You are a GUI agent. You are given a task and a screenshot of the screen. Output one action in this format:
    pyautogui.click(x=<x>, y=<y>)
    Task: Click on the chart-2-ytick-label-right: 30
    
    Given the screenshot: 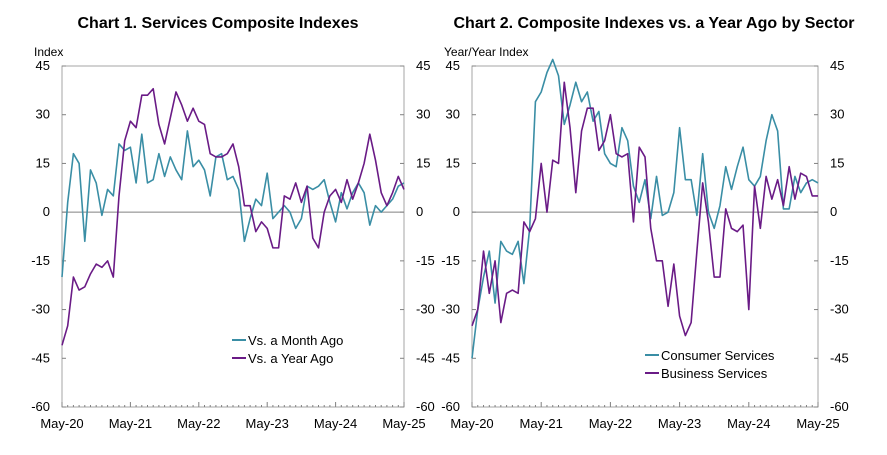 What is the action you would take?
    pyautogui.click(x=837, y=114)
    